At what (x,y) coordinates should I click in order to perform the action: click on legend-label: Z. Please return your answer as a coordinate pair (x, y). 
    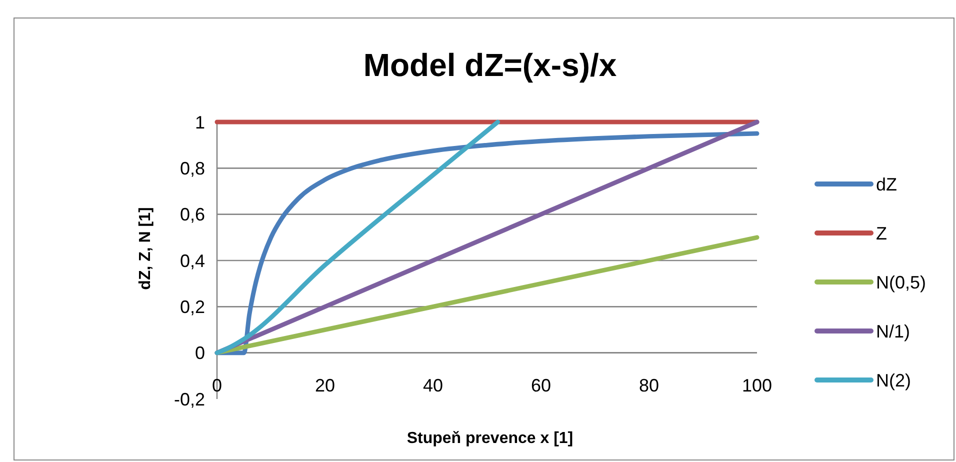
    Looking at the image, I should click on (881, 233).